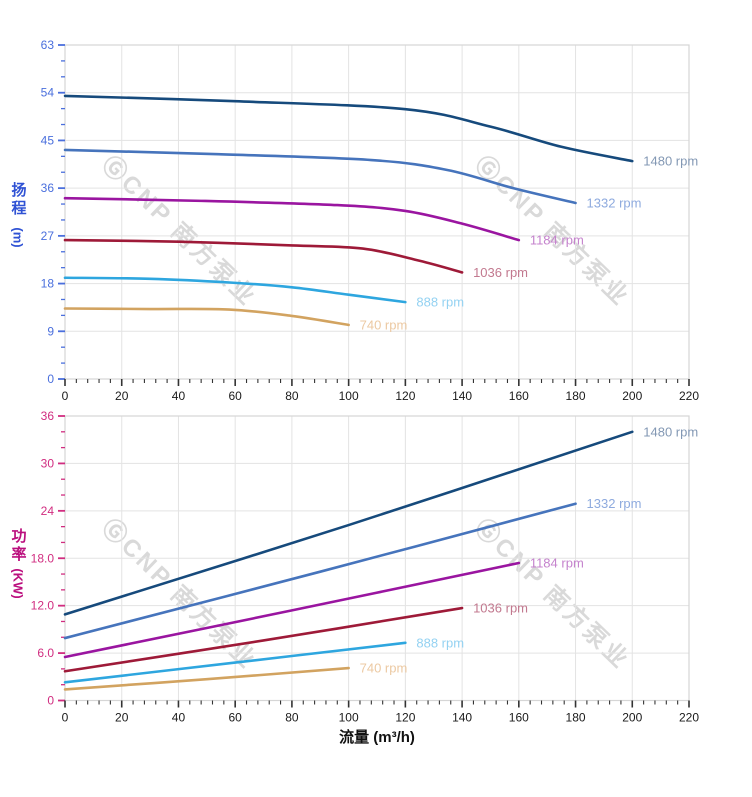 The height and width of the screenshot is (797, 752). I want to click on y-tick-label: 27, so click(48, 236).